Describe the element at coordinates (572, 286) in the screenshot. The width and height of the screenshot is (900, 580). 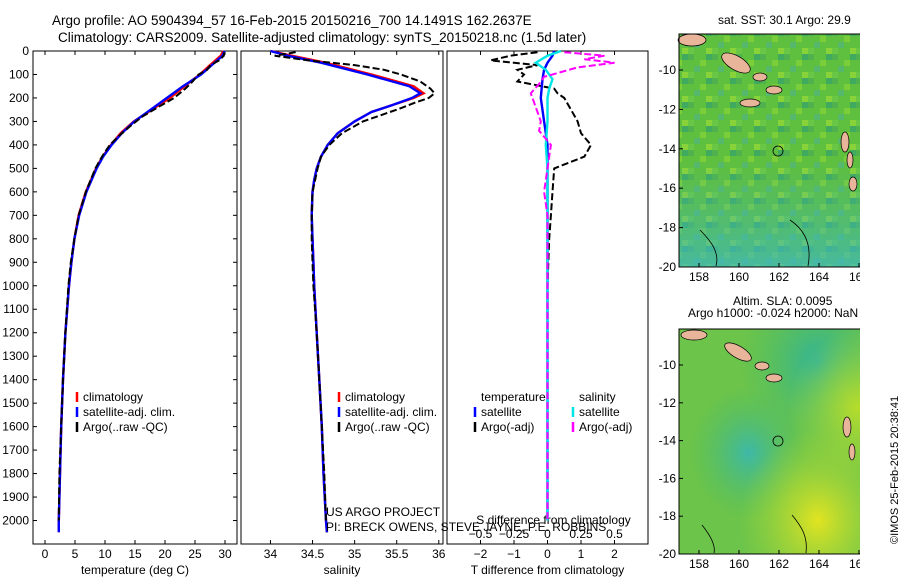
I see `series-line-salinity-argo-adj-` at that location.